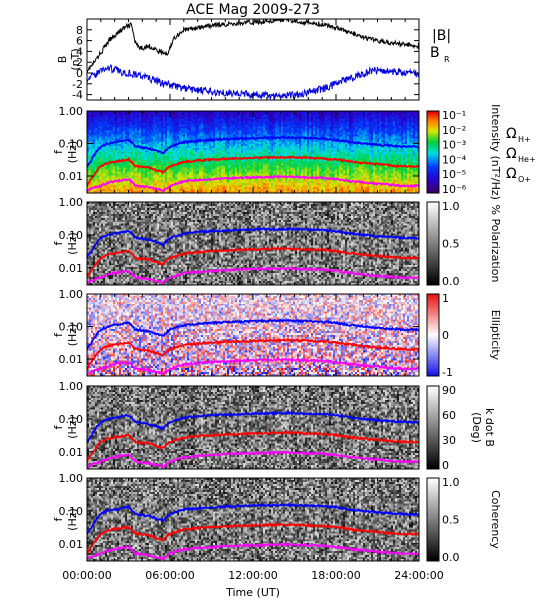 This screenshot has width=550, height=600. What do you see at coordinates (79, 41) in the screenshot?
I see `y-tick-label: 6` at bounding box center [79, 41].